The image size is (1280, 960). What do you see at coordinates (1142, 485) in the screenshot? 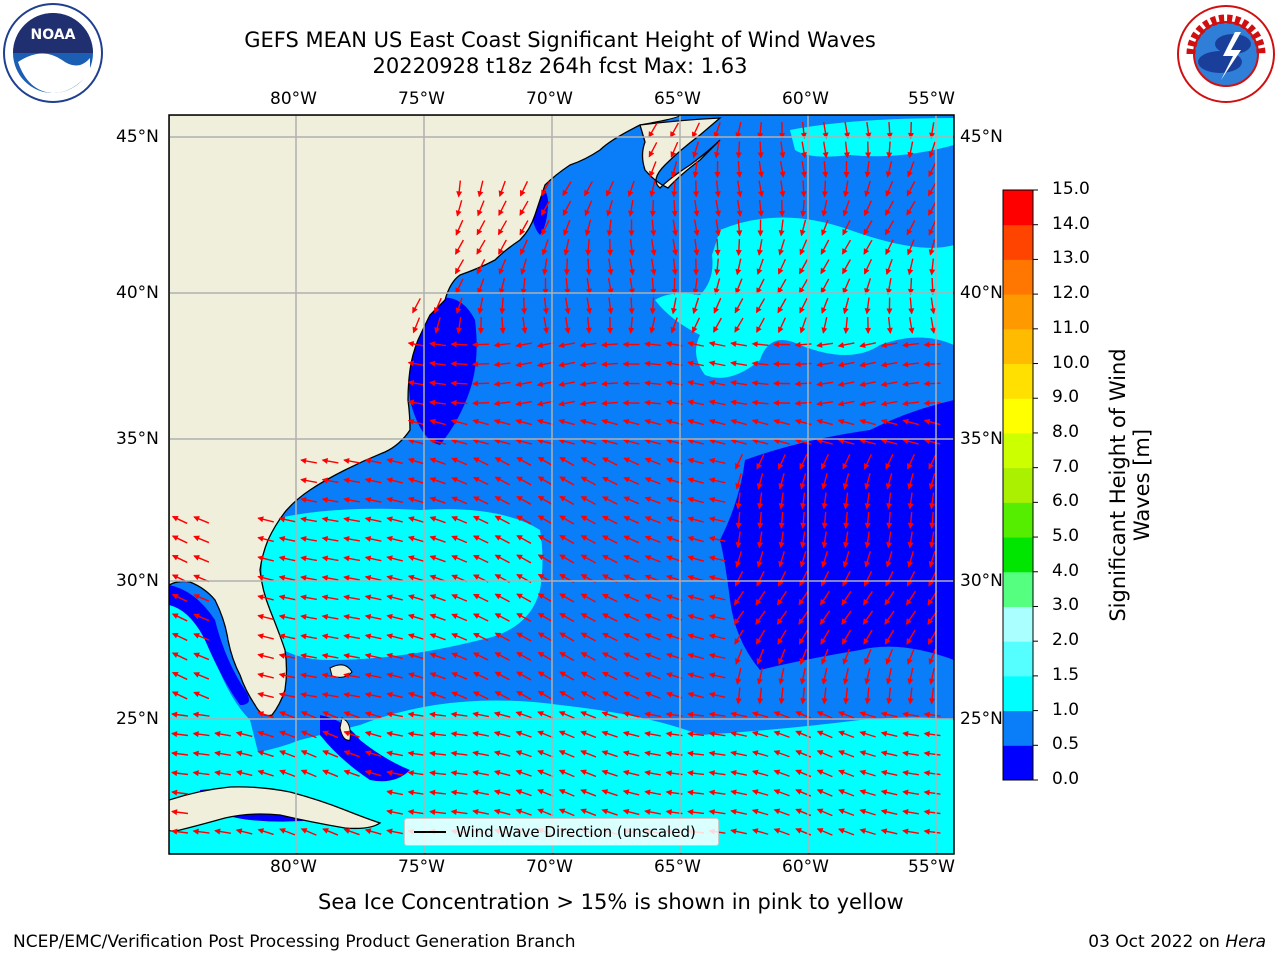
I see `colorbar-title-line2: Waves [m]` at bounding box center [1142, 485].